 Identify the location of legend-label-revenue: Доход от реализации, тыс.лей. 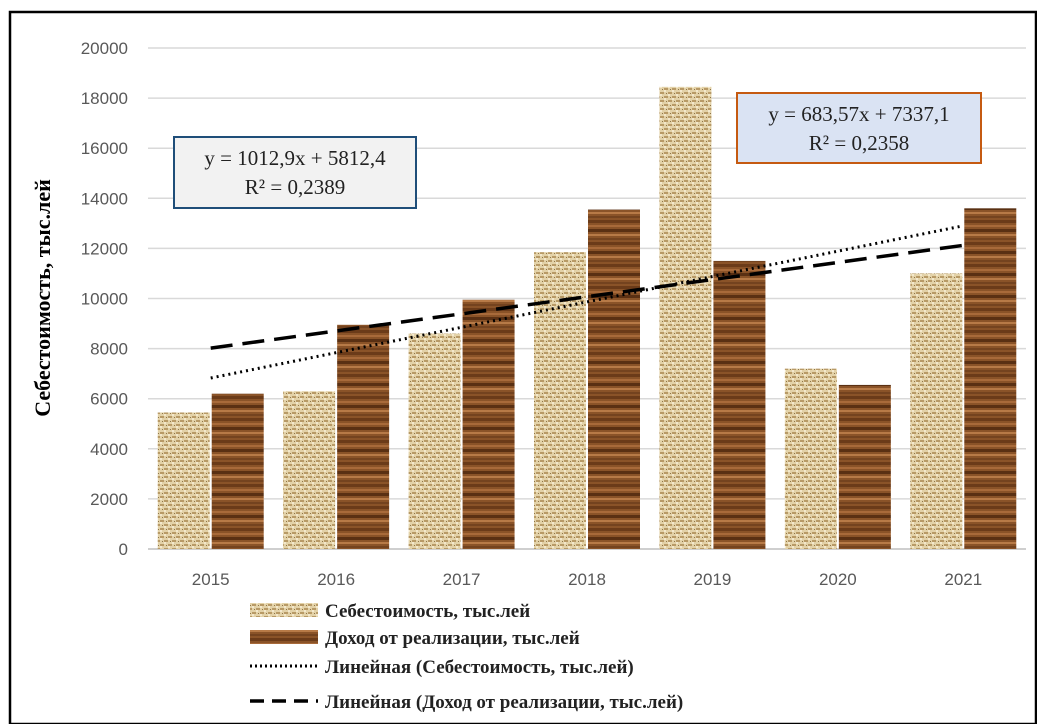
(452, 638).